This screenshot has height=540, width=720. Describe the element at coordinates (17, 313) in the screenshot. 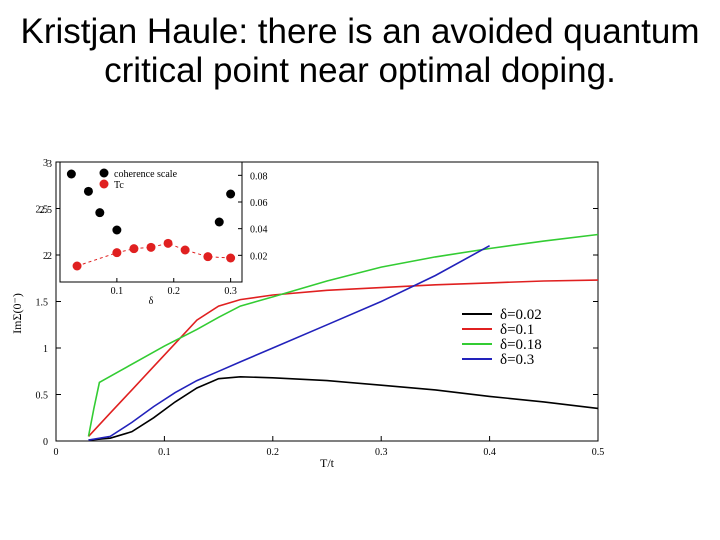

I see `y-axis-label: ImΣ(0⁻)` at that location.